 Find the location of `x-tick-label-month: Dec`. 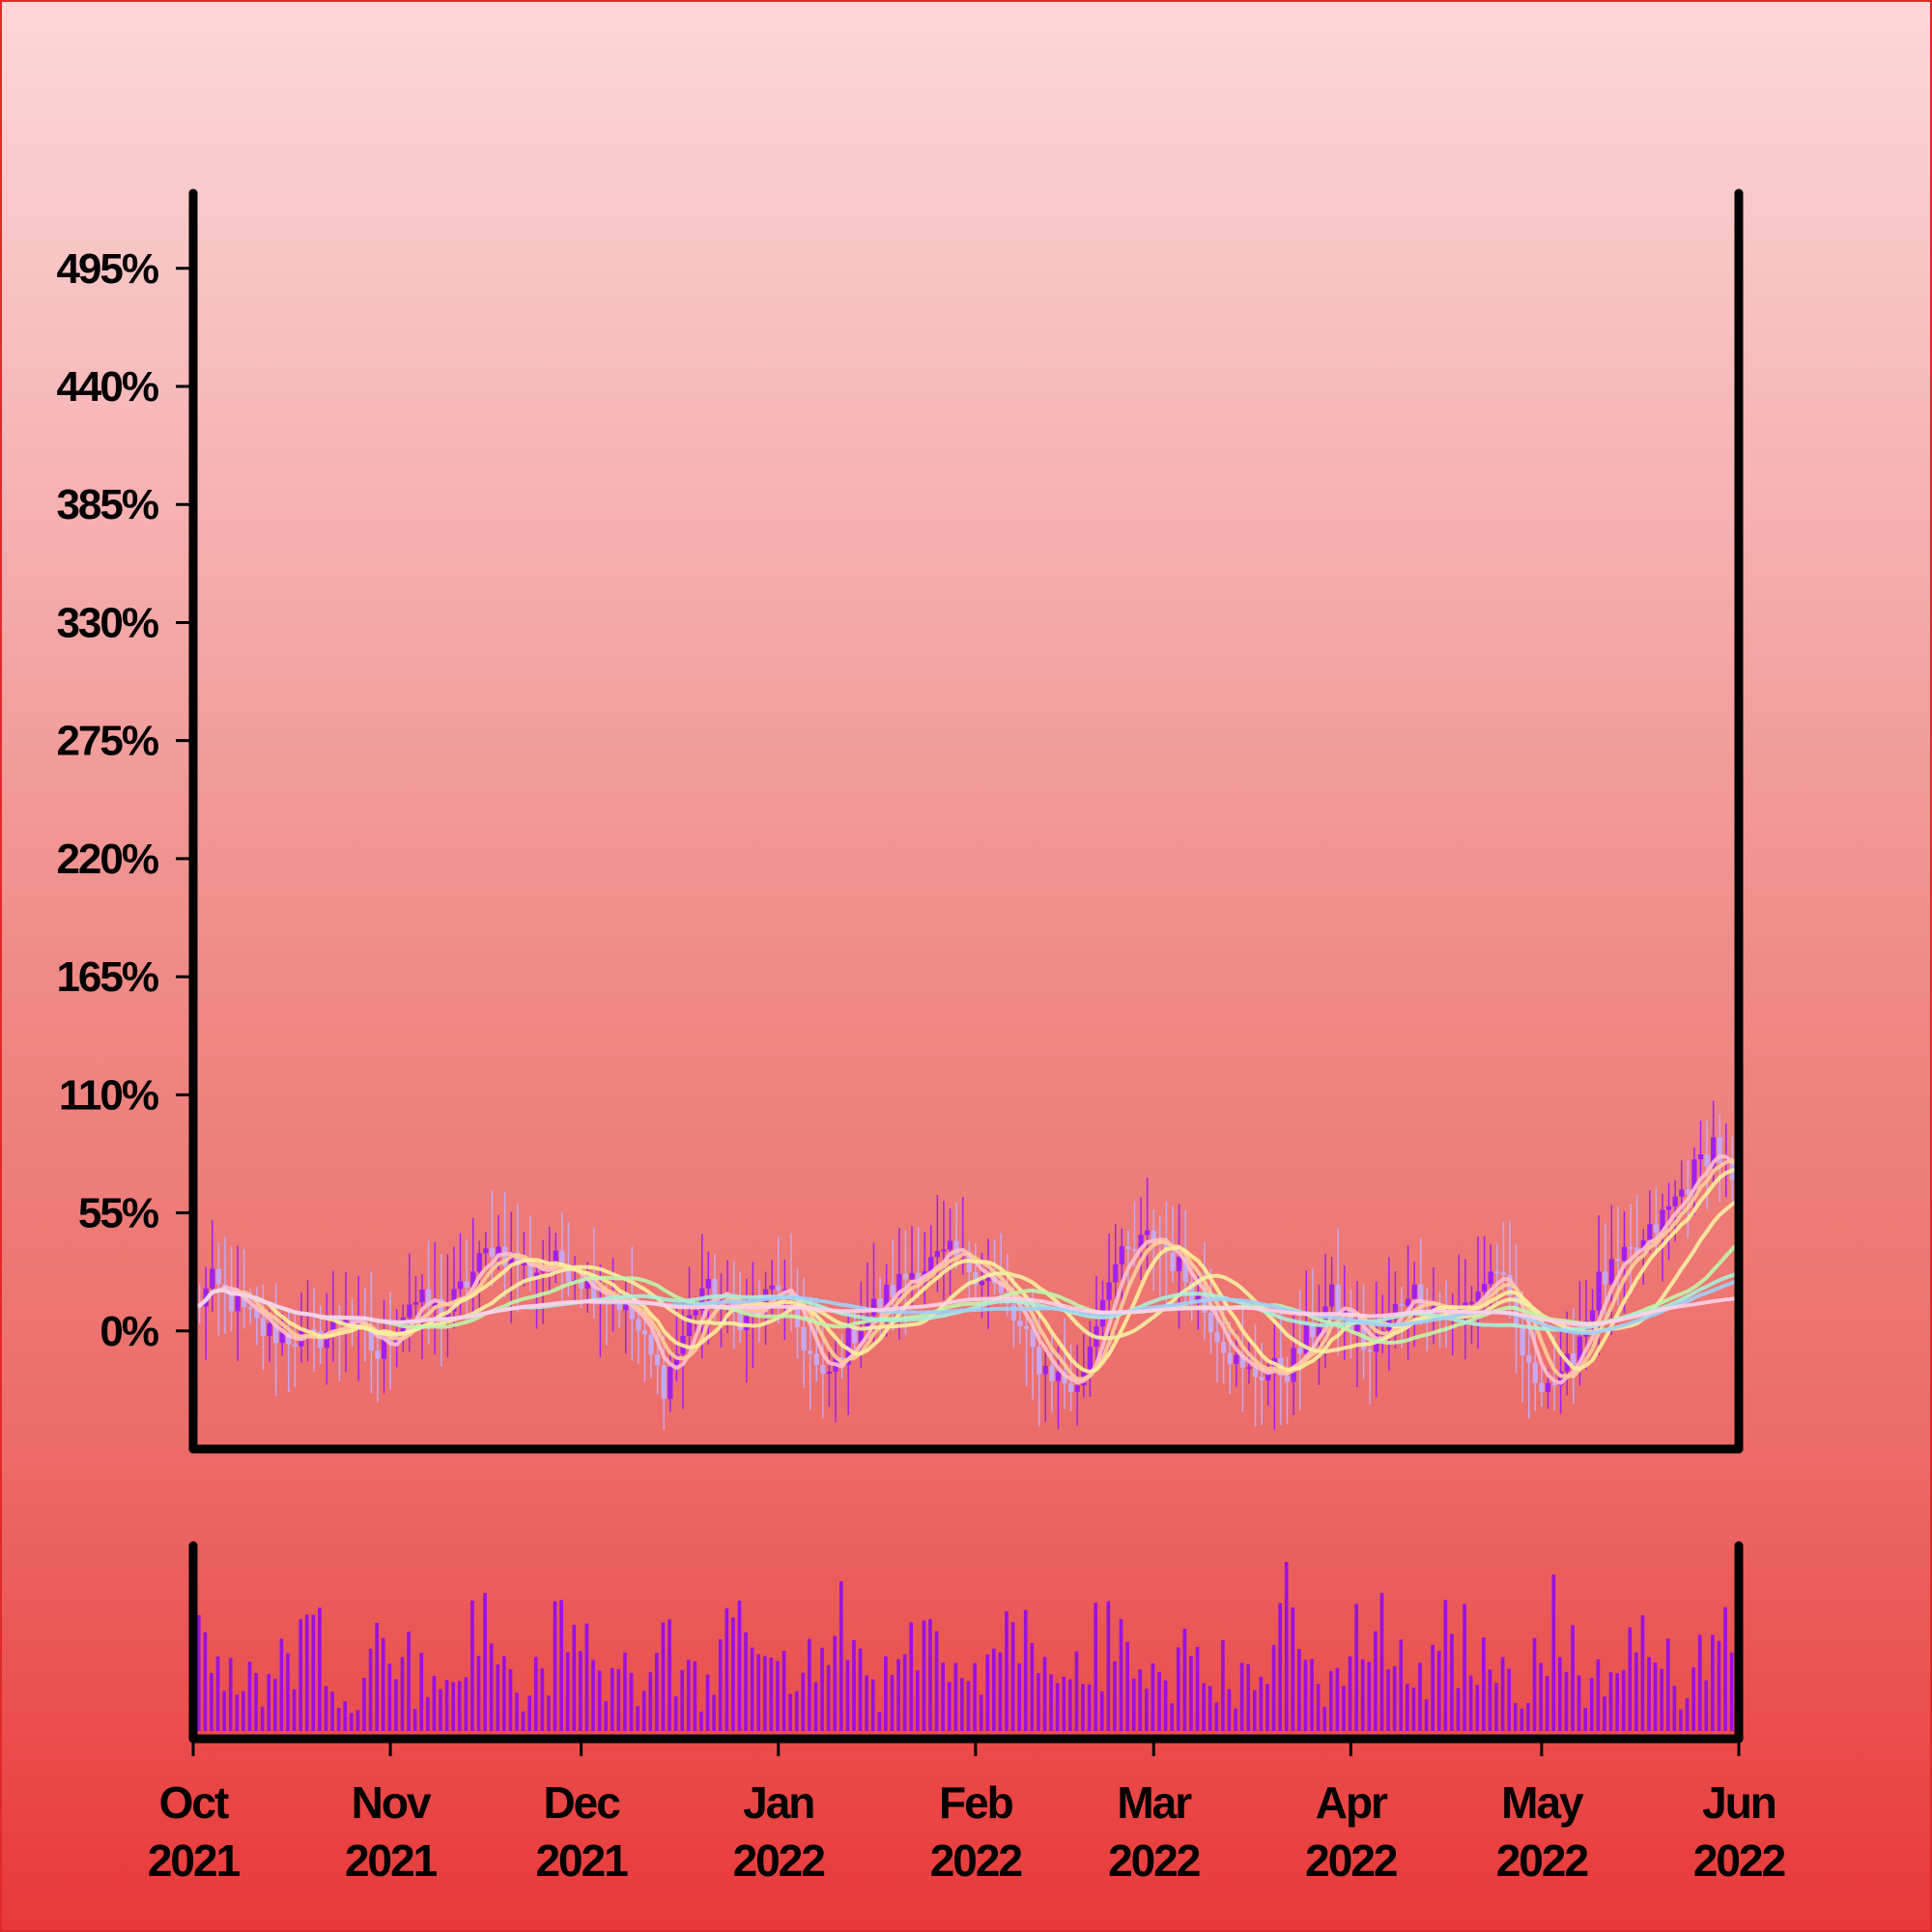

x-tick-label-month: Dec is located at coordinates (581, 1802).